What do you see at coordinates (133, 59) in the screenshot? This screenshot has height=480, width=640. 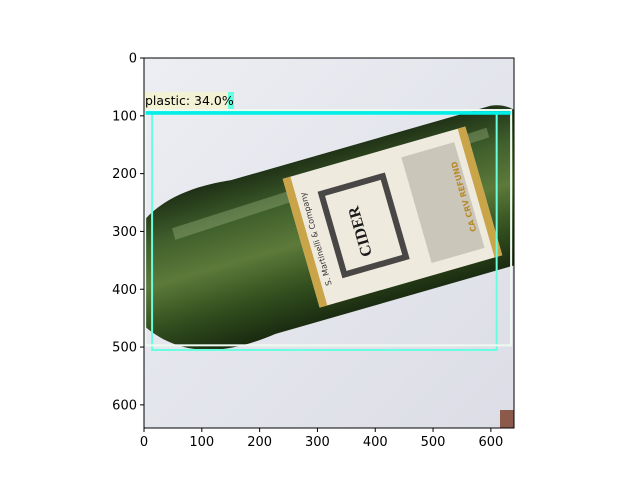 I see `y-tick-label: 0` at bounding box center [133, 59].